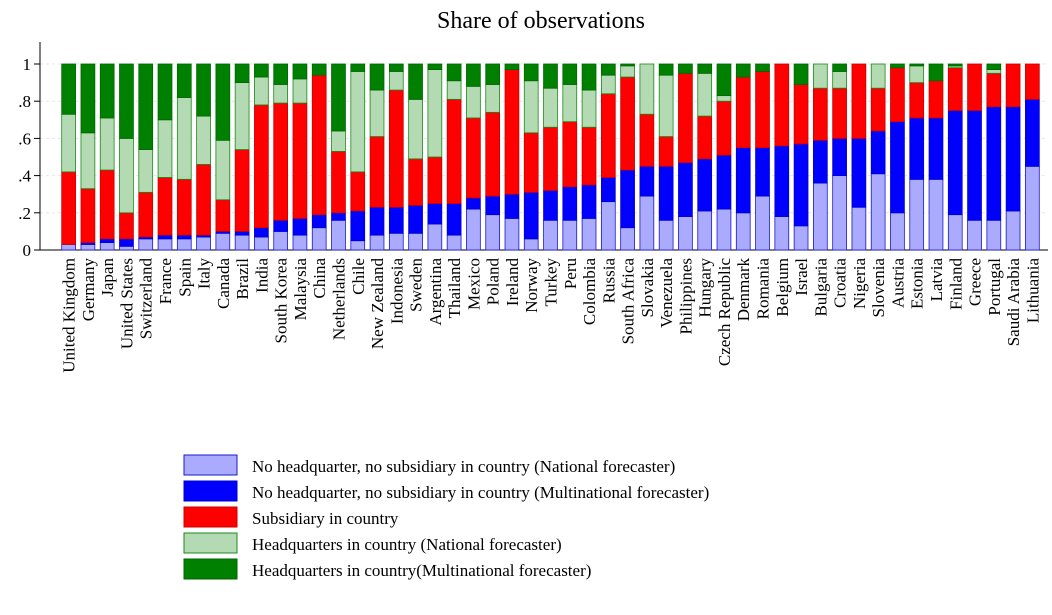  I want to click on x-tick-label: Canada, so click(223, 283).